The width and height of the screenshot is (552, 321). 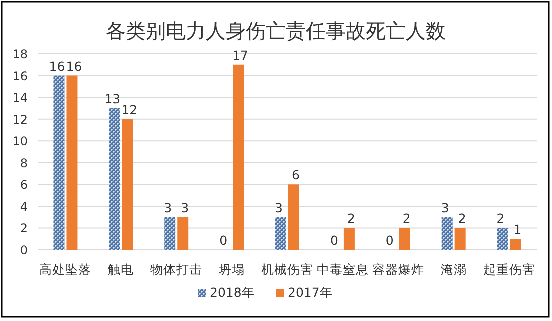 What do you see at coordinates (20, 119) in the screenshot?
I see `y-tick-label: 12` at bounding box center [20, 119].